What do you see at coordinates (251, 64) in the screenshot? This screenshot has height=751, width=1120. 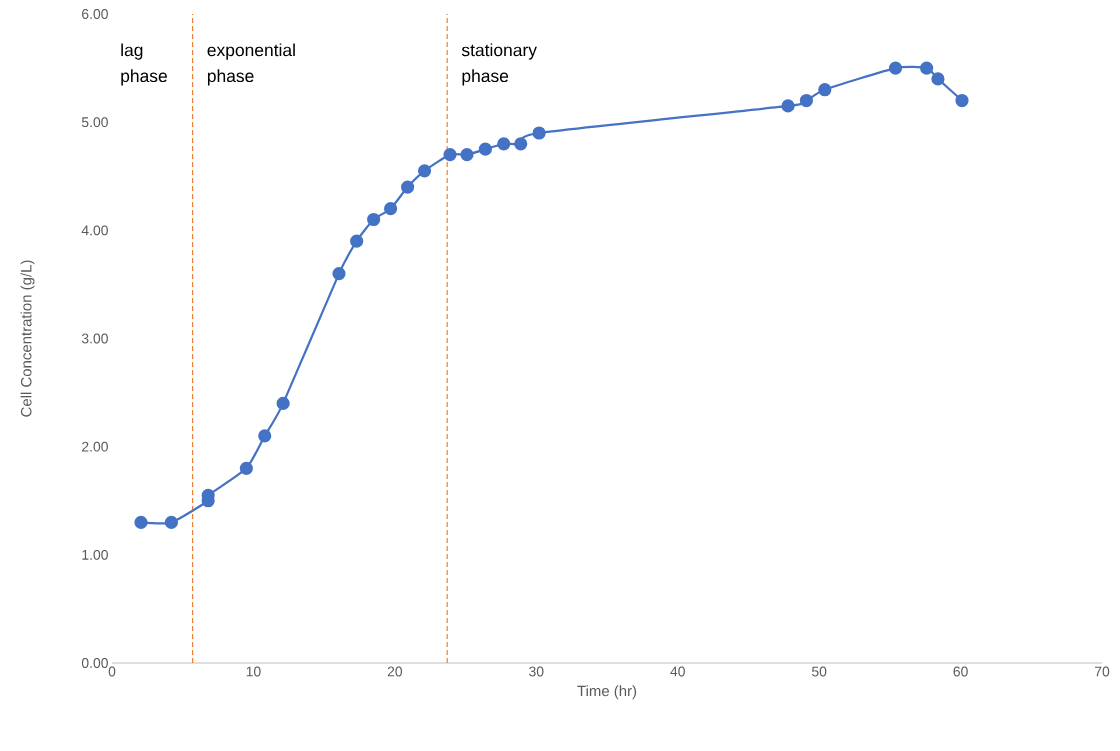 I see `annotation: exponential phase` at bounding box center [251, 64].